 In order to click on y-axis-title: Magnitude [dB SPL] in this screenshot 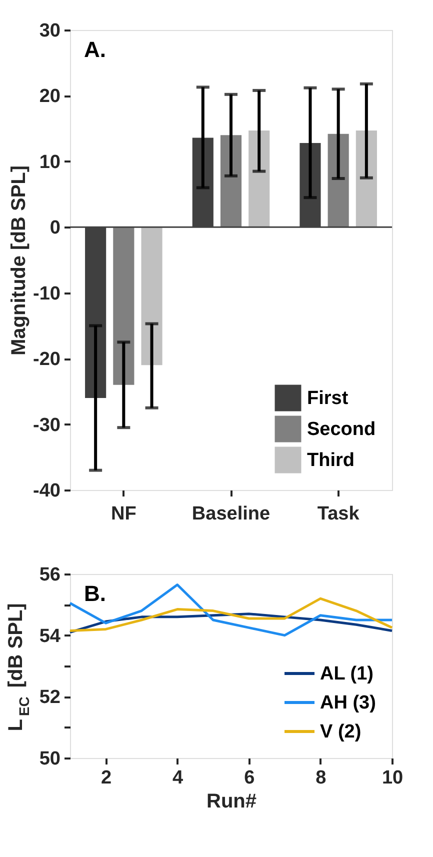, I will do `click(19, 261)`.